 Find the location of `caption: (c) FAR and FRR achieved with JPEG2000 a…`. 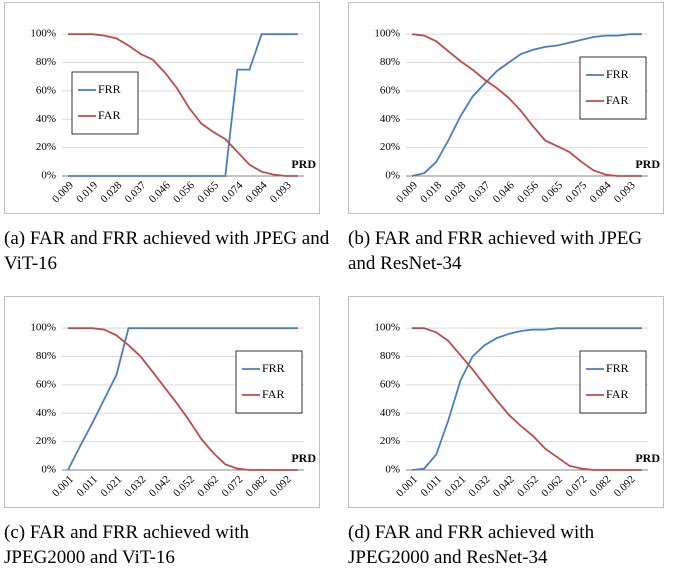

caption: (c) FAR and FRR achieved with JPEG2000 a… is located at coordinates (127, 545).